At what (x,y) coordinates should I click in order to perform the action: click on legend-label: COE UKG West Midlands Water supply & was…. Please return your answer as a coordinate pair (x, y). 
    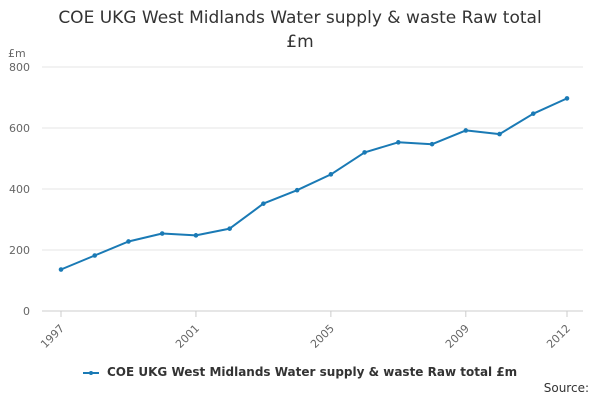
    Looking at the image, I should click on (312, 372).